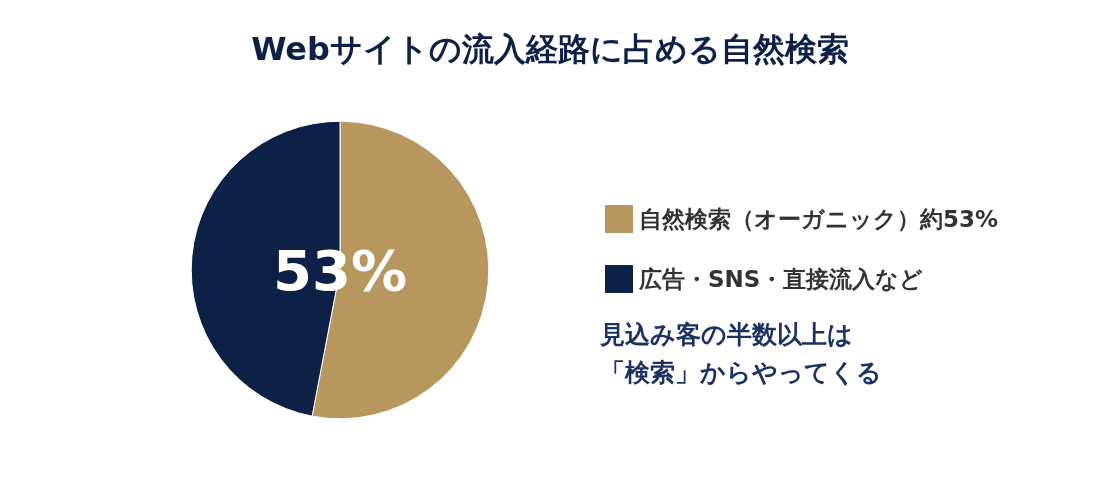  Describe the element at coordinates (550, 49) in the screenshot. I see `chart-title: Webサイトの流入経路に占める自然検索` at that location.